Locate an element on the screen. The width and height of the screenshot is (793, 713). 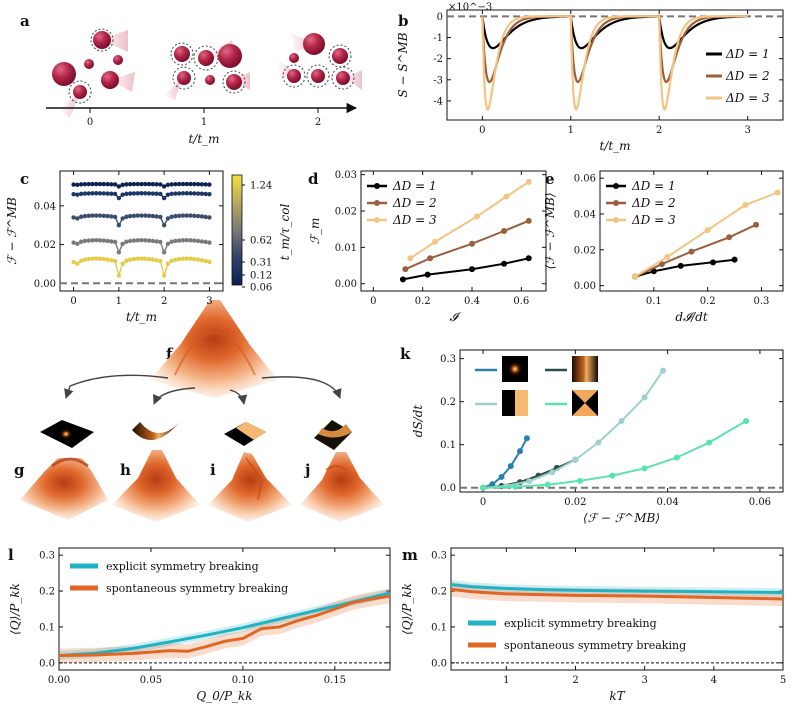
e-axes-frame is located at coordinates (691, 231).